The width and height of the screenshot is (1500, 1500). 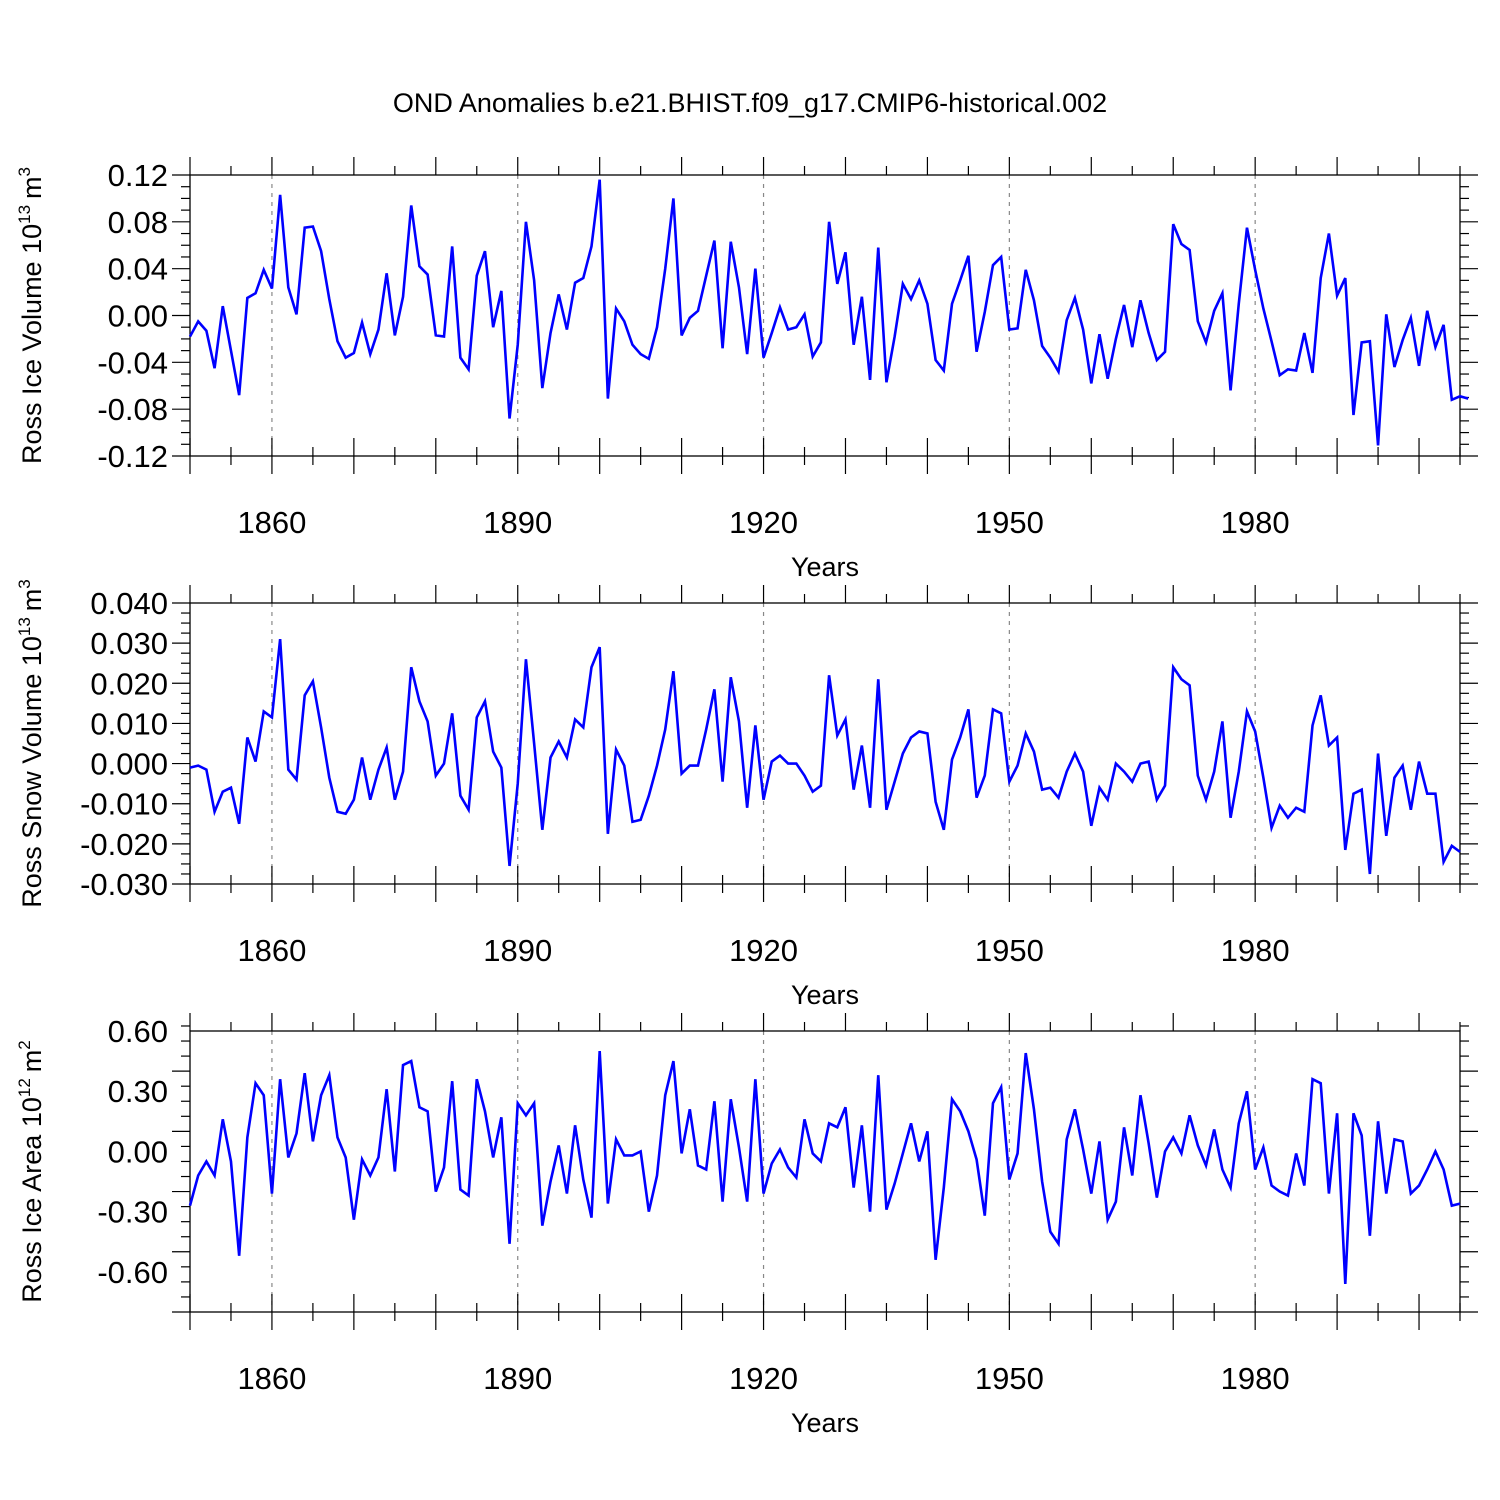 I want to click on y-tick-label: -0.08, so click(x=132, y=409).